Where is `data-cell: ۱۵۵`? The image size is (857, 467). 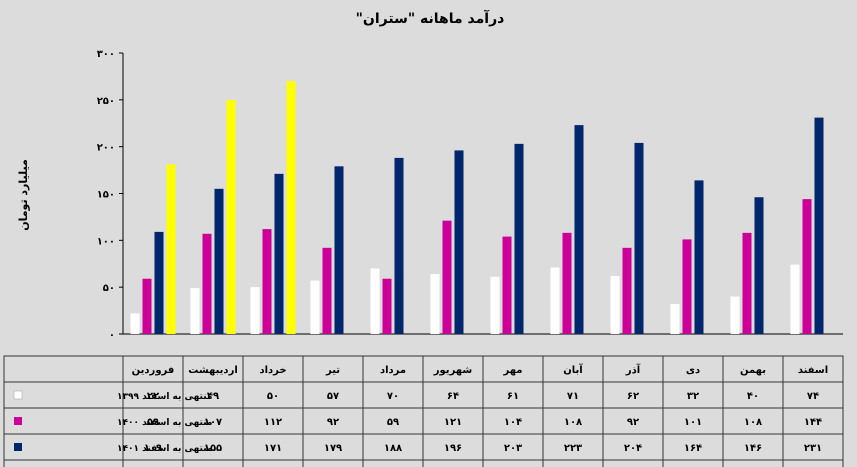
data-cell: ۱۵۵ is located at coordinates (213, 448).